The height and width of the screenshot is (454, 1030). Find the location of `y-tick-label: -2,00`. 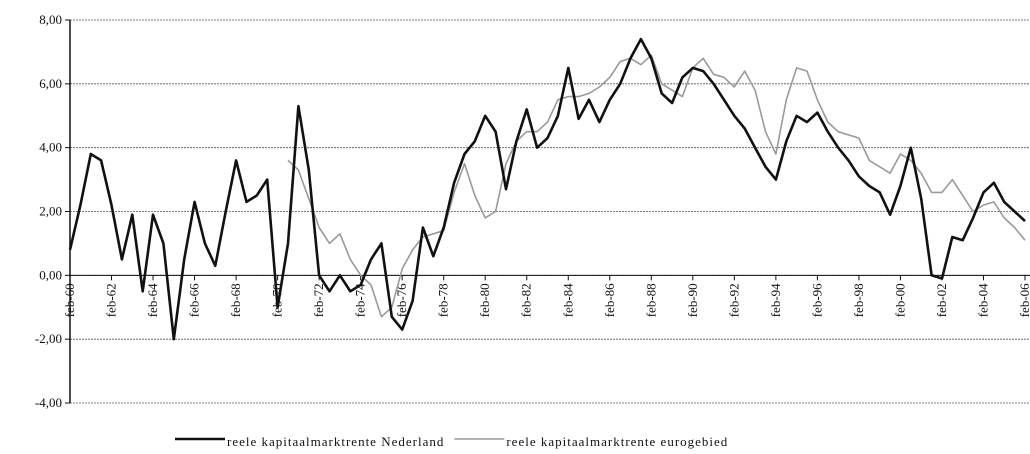

y-tick-label: -2,00 is located at coordinates (48, 338).